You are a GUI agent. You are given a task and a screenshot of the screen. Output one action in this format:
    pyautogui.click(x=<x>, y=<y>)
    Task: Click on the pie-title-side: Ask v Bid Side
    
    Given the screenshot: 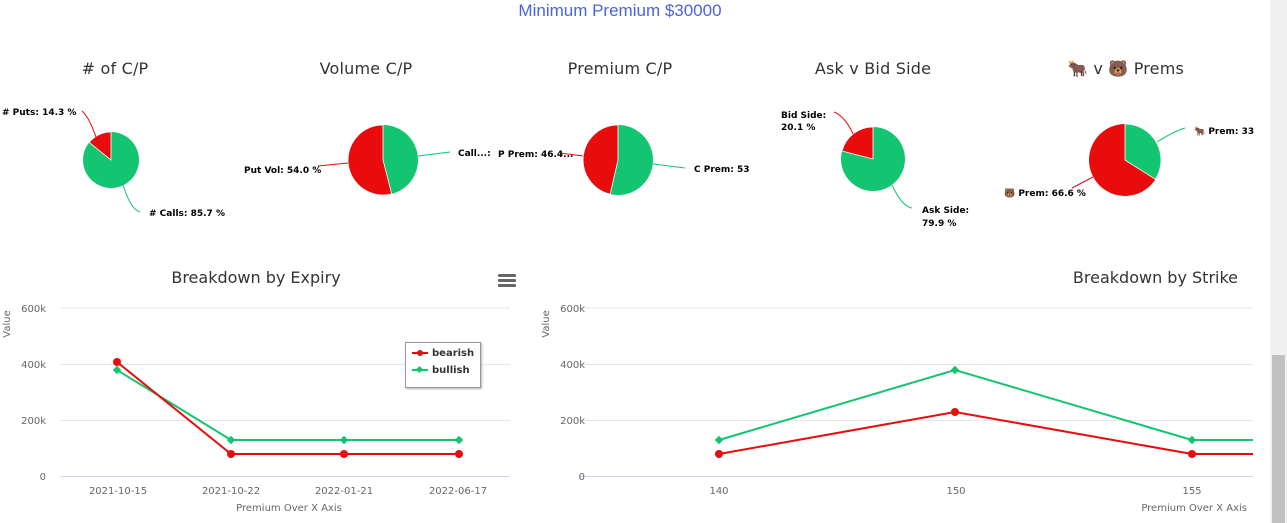 What is the action you would take?
    pyautogui.click(x=873, y=68)
    